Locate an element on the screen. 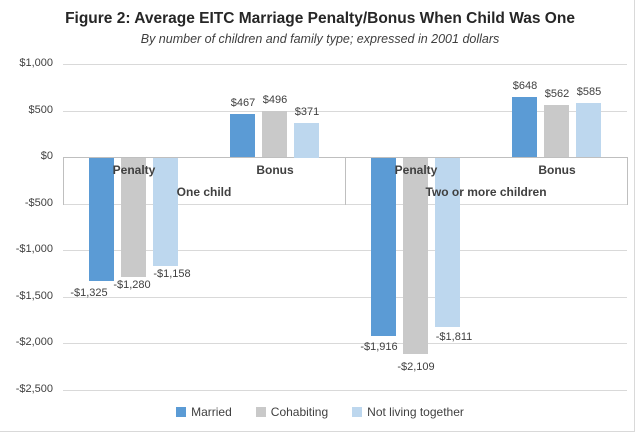  y-axis-tick-label: $1,000 is located at coordinates (36, 63).